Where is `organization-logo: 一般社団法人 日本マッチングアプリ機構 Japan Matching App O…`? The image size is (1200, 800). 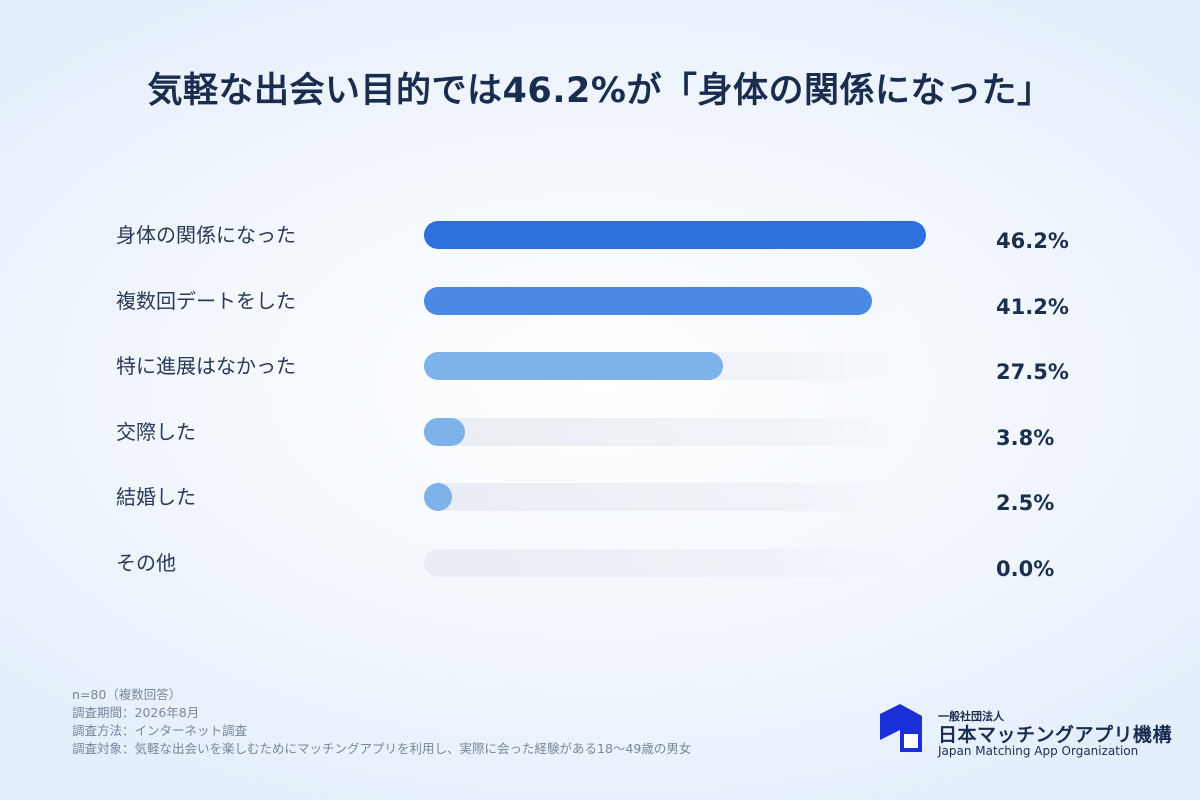
organization-logo: 一般社団法人 日本マッチングアプリ機構 Japan Matching App O… is located at coordinates (1024, 730).